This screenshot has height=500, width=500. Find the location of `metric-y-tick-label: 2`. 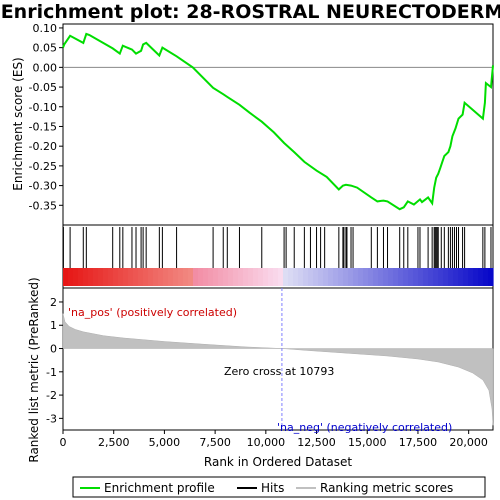

metric-y-tick-label: 2 is located at coordinates (53, 302).